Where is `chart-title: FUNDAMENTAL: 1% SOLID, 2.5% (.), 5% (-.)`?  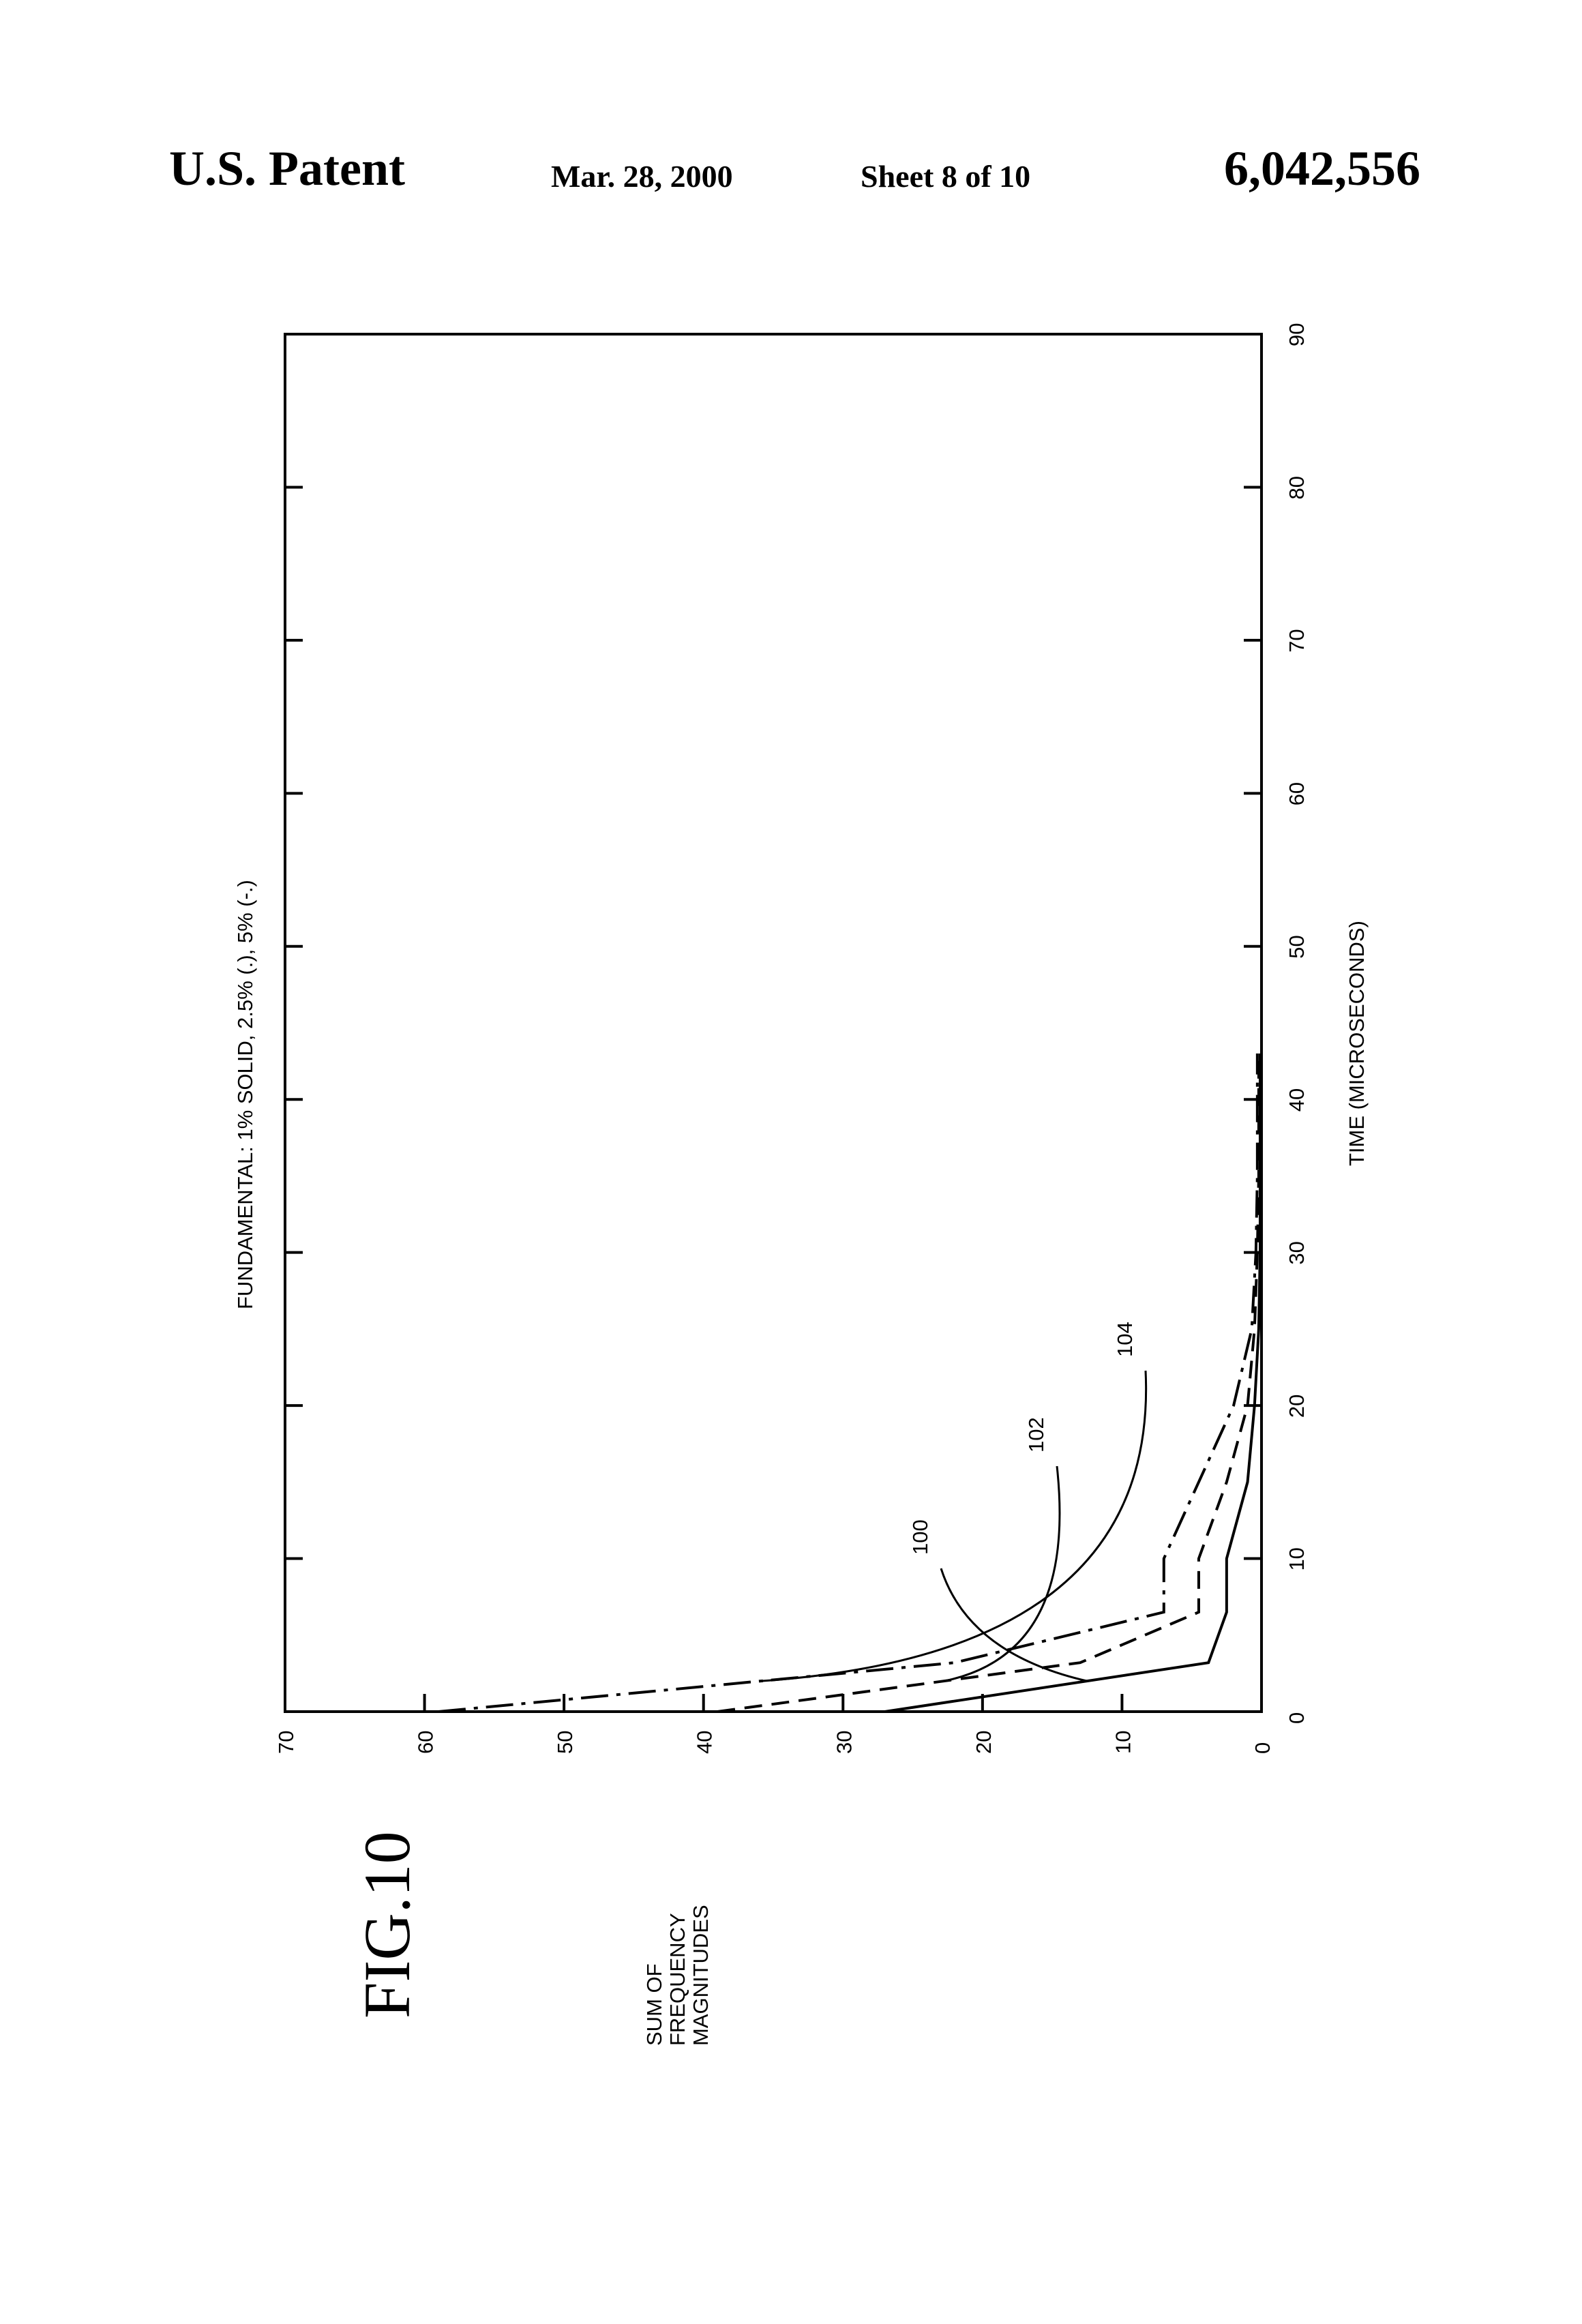 chart-title: FUNDAMENTAL: 1% SOLID, 2.5% (.), 5% (-.) is located at coordinates (245, 1094).